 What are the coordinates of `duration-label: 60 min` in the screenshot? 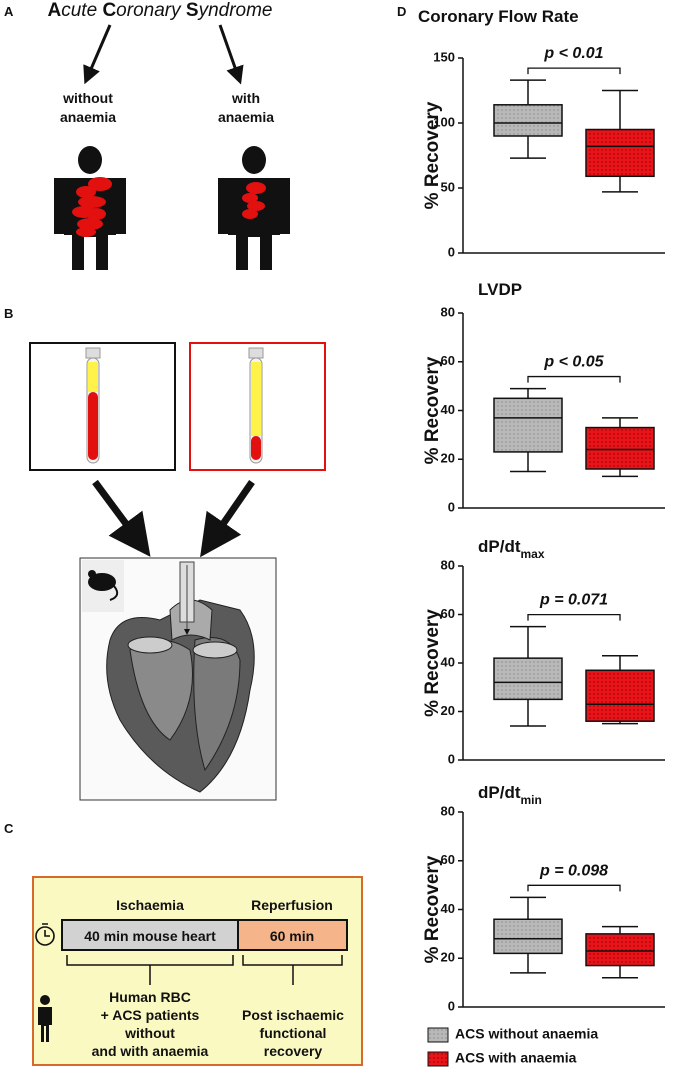 It's located at (292, 936).